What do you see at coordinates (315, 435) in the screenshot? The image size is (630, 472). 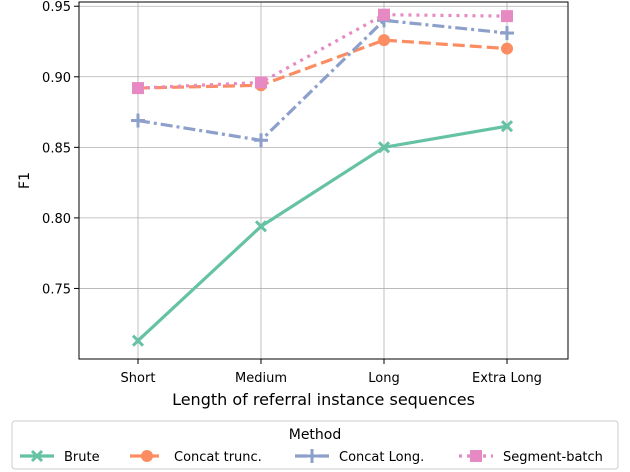 I see `legend-title: Method` at bounding box center [315, 435].